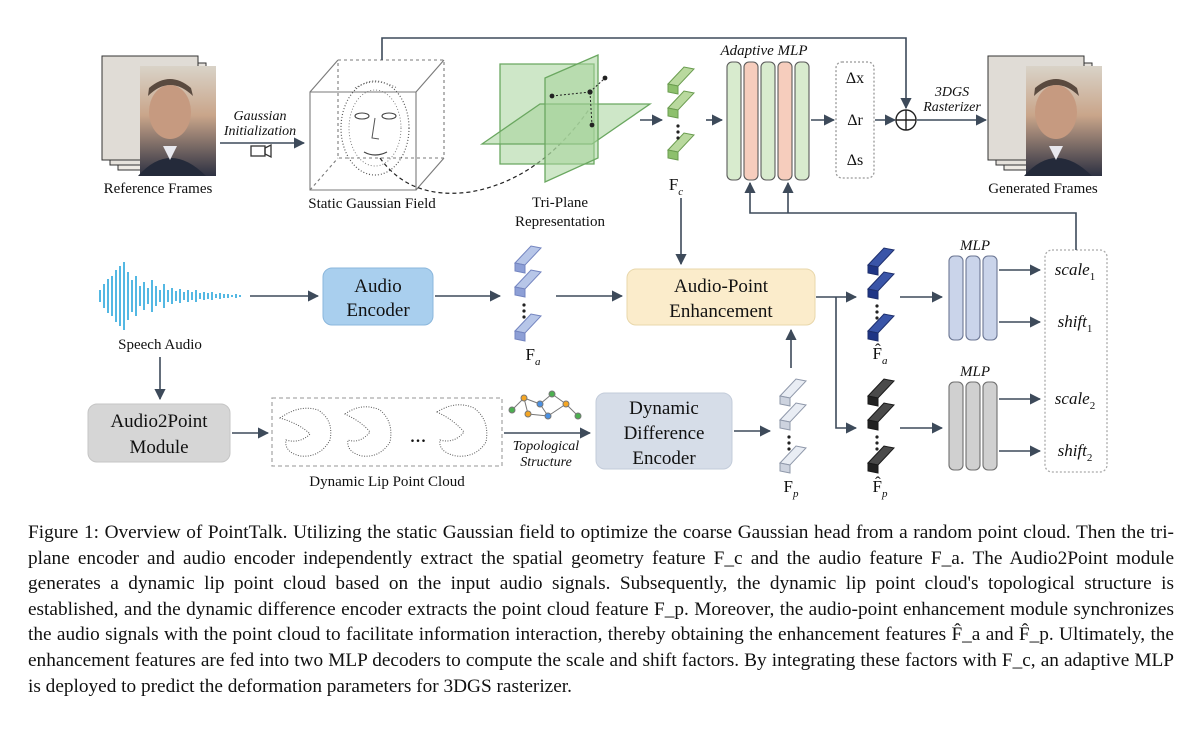  I want to click on audio-encoder-box, so click(378, 296).